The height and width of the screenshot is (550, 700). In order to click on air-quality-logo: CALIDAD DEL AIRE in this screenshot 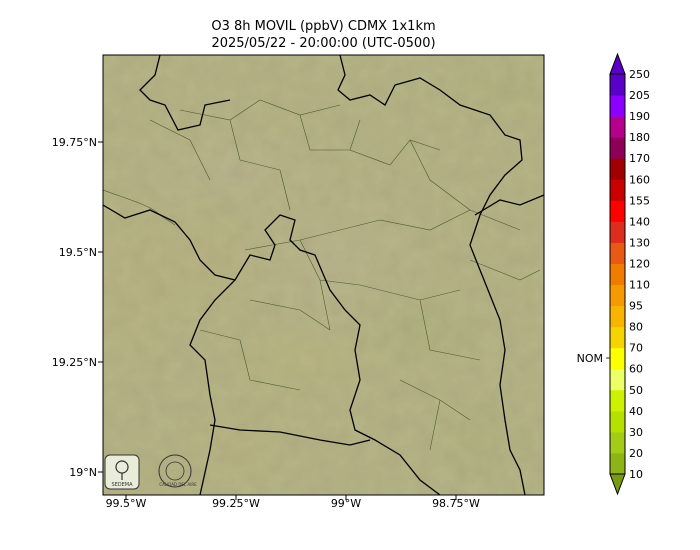, I will do `click(177, 471)`.